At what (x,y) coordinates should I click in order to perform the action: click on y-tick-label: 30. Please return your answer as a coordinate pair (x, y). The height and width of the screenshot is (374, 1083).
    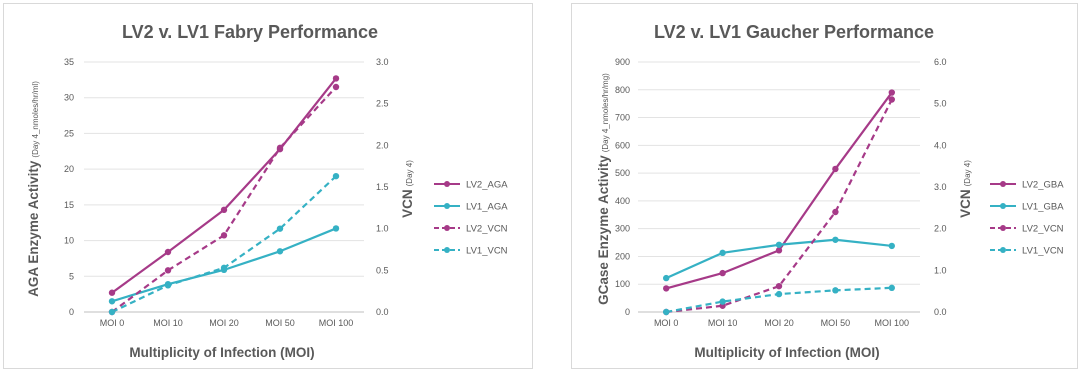
    Looking at the image, I should click on (69, 98).